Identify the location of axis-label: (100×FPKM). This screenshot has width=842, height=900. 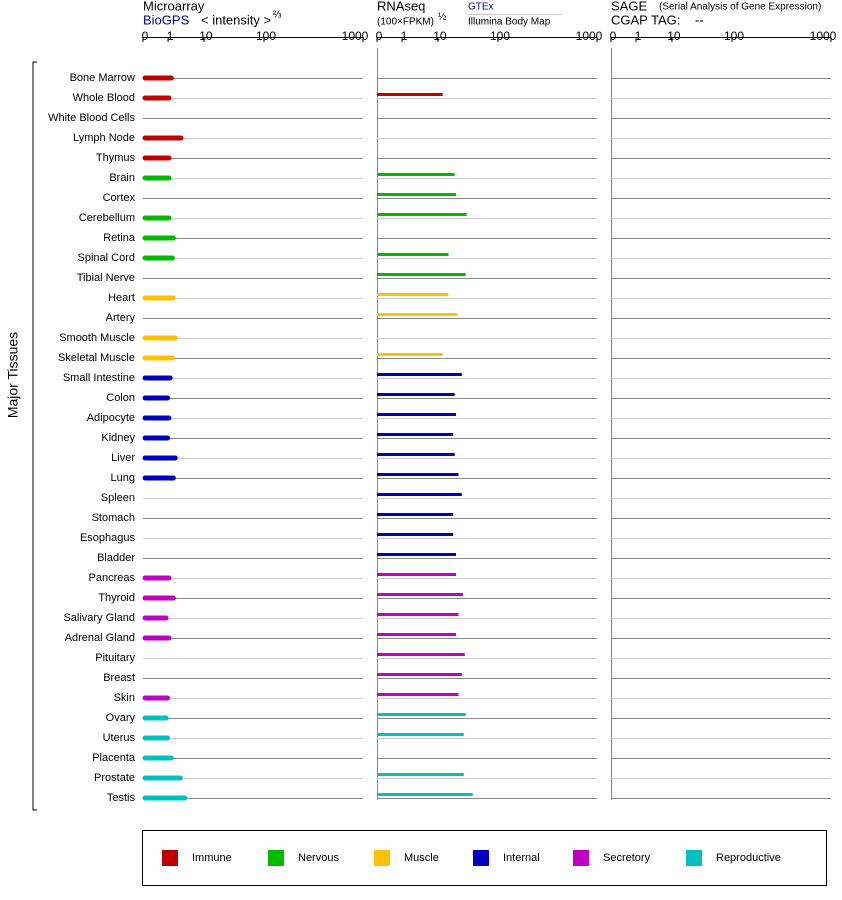
(405, 22).